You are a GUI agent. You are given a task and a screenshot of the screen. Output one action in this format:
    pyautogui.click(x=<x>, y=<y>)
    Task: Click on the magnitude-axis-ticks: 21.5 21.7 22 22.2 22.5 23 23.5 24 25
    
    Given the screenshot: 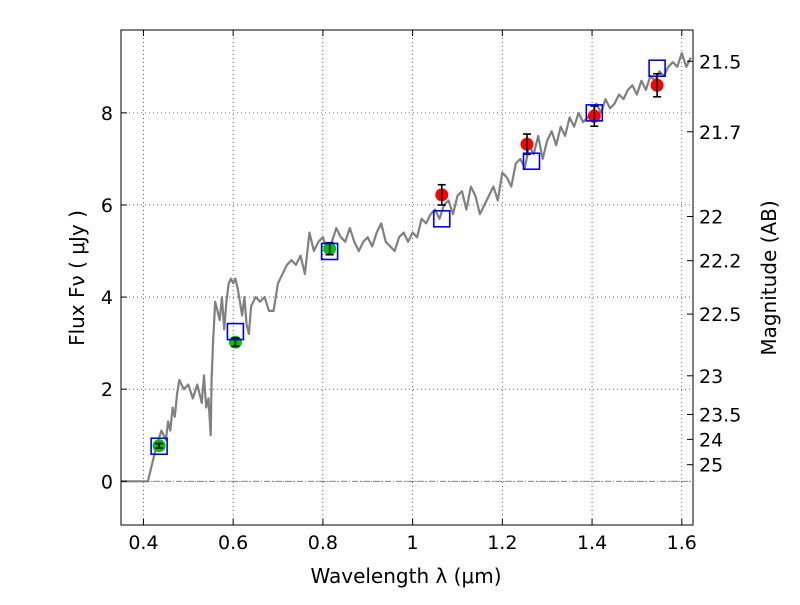 What is the action you would take?
    pyautogui.click(x=714, y=264)
    